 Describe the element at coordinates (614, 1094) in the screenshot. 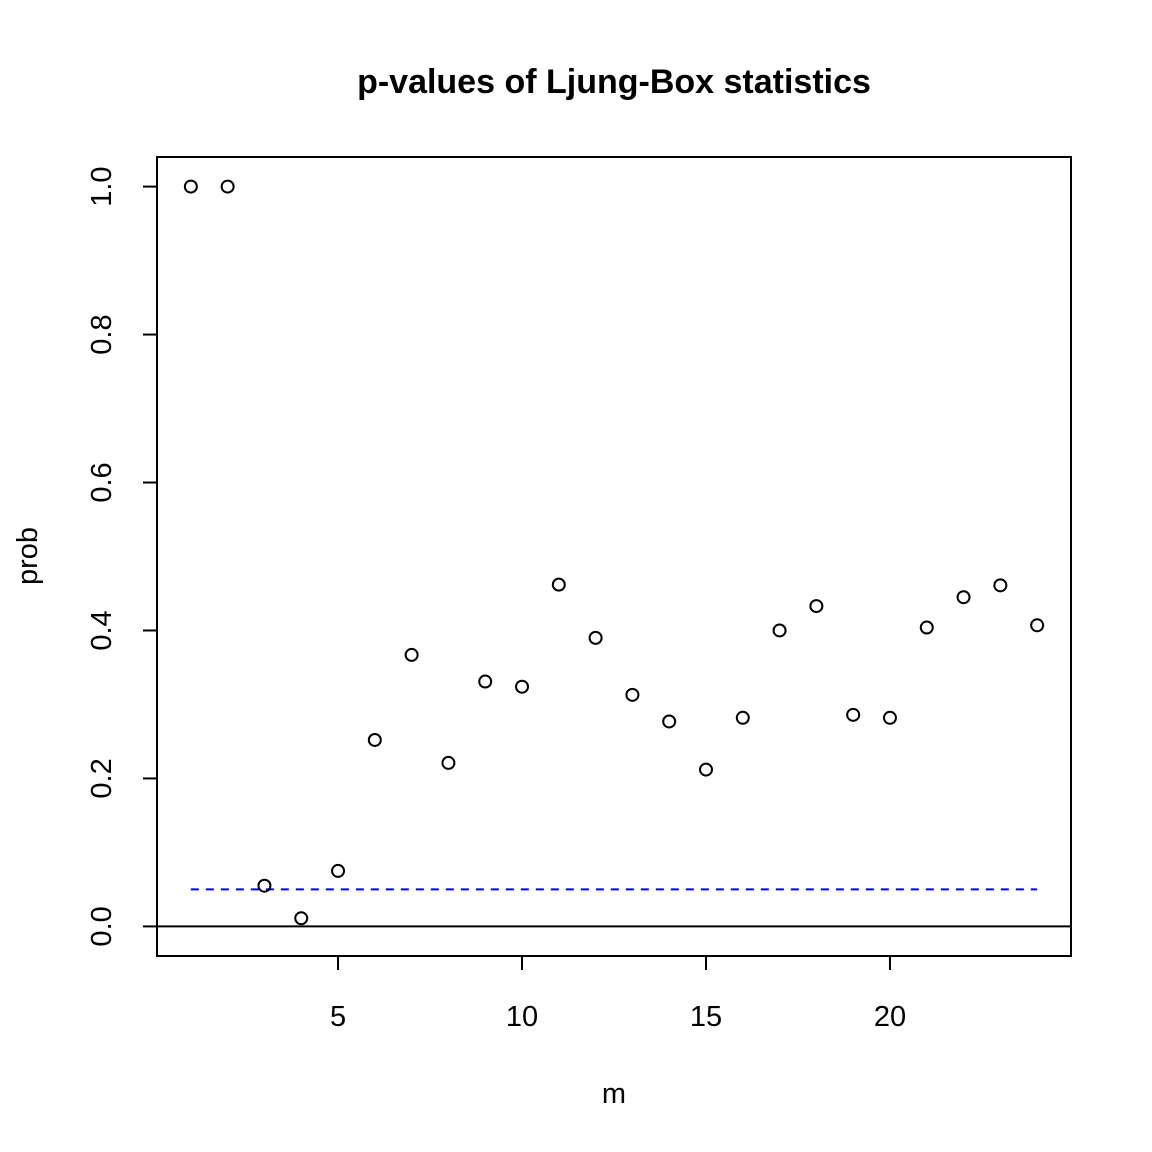

I see `x-axis-label: m` at that location.